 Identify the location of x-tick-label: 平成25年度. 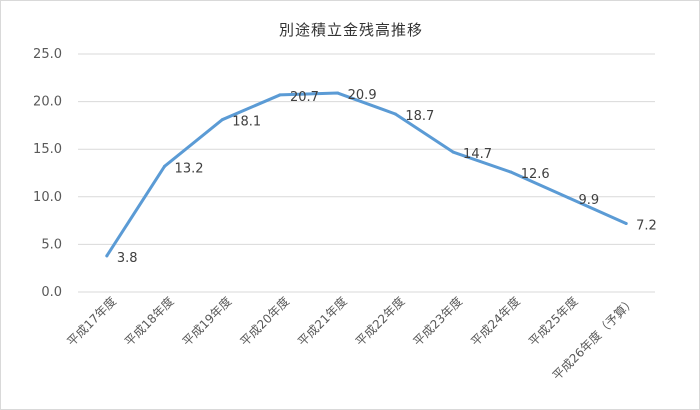
(552, 321).